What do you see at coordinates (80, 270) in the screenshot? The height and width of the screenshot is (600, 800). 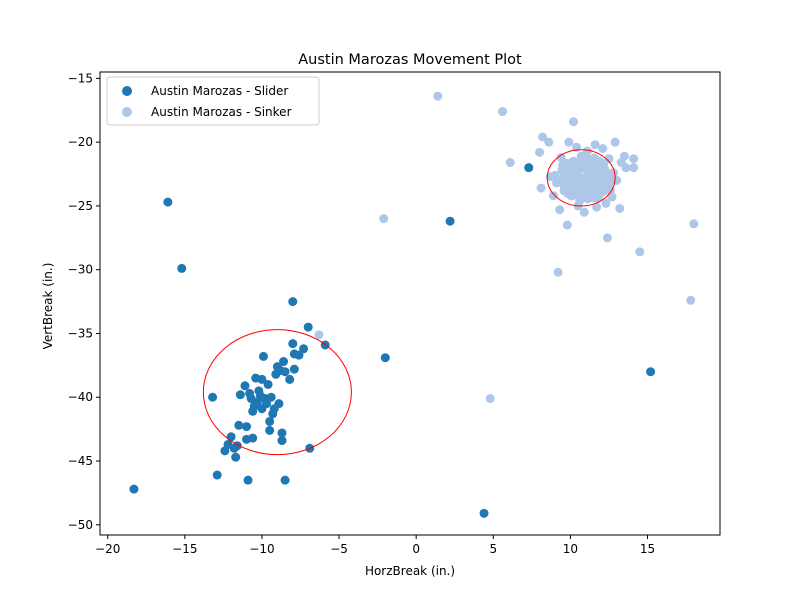 I see `y-tick-label: −30` at bounding box center [80, 270].